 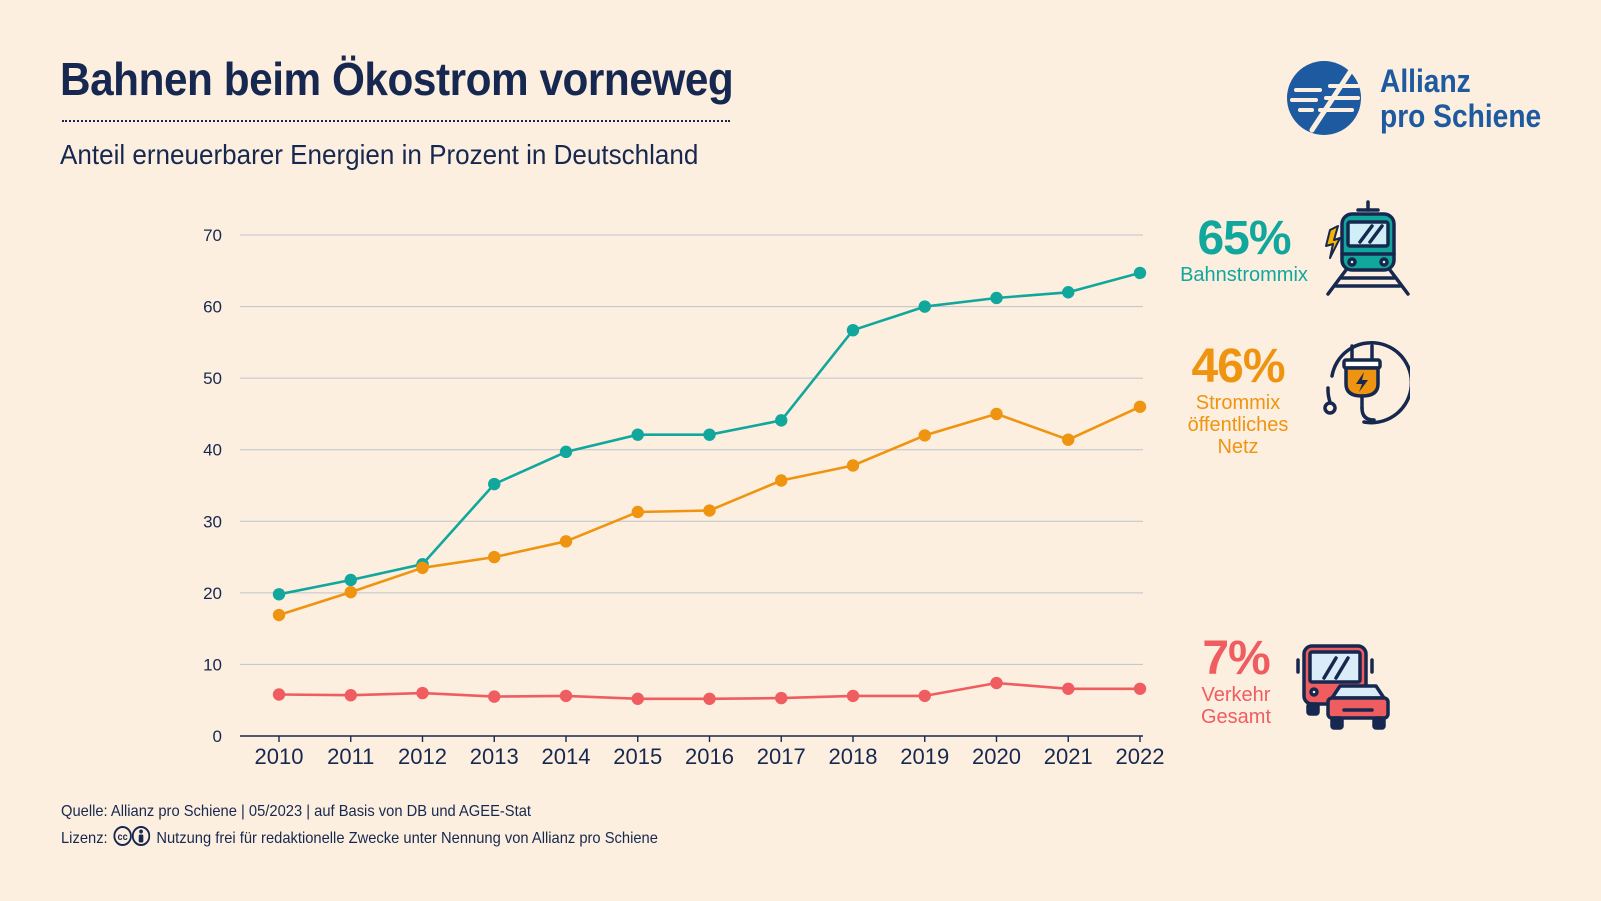 What do you see at coordinates (1068, 756) in the screenshot?
I see `x-tick-label: 2021` at bounding box center [1068, 756].